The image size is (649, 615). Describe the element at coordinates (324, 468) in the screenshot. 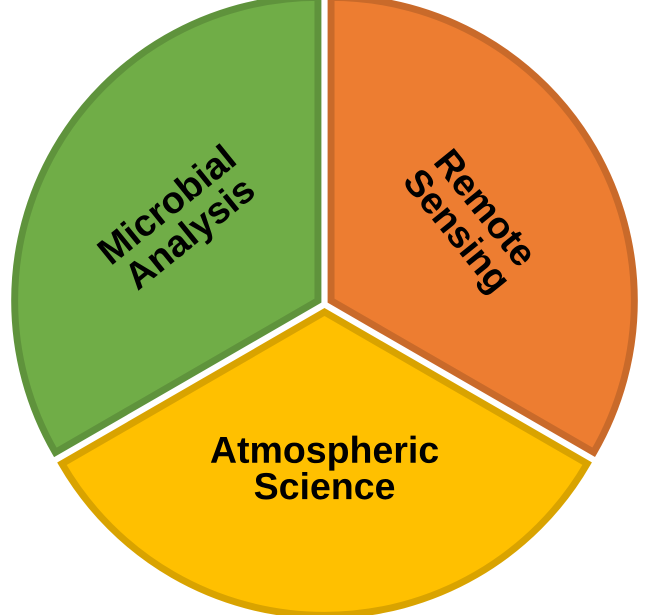

I see `slice-label: Atmospheric Science` at that location.